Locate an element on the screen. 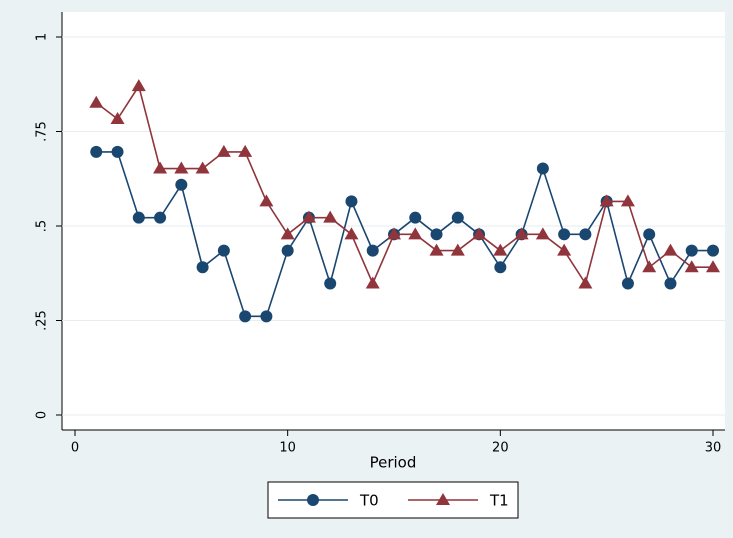 The image size is (733, 538). y-tick-label: .5 is located at coordinates (42, 226).